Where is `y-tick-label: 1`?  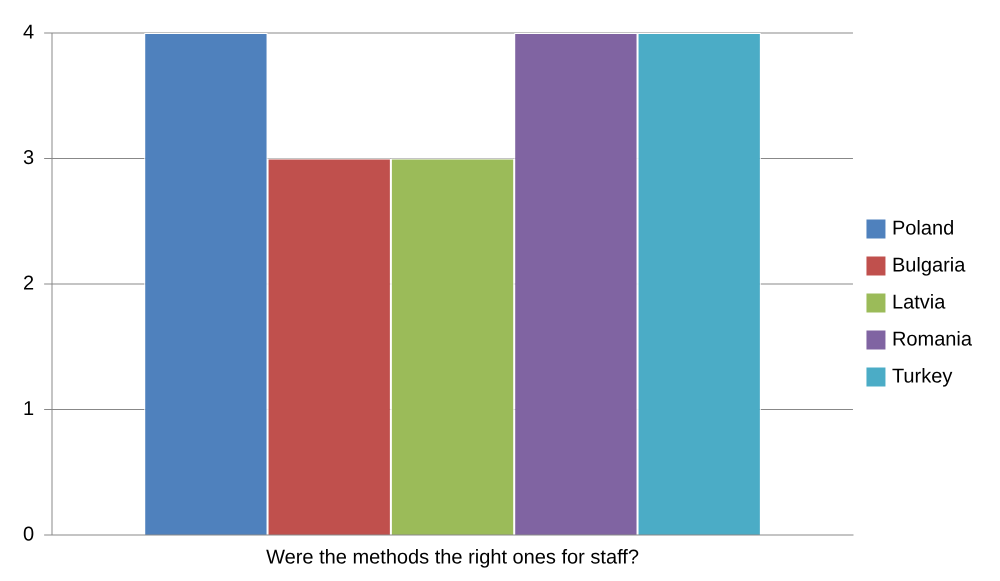
y-tick-label: 1 is located at coordinates (28, 409).